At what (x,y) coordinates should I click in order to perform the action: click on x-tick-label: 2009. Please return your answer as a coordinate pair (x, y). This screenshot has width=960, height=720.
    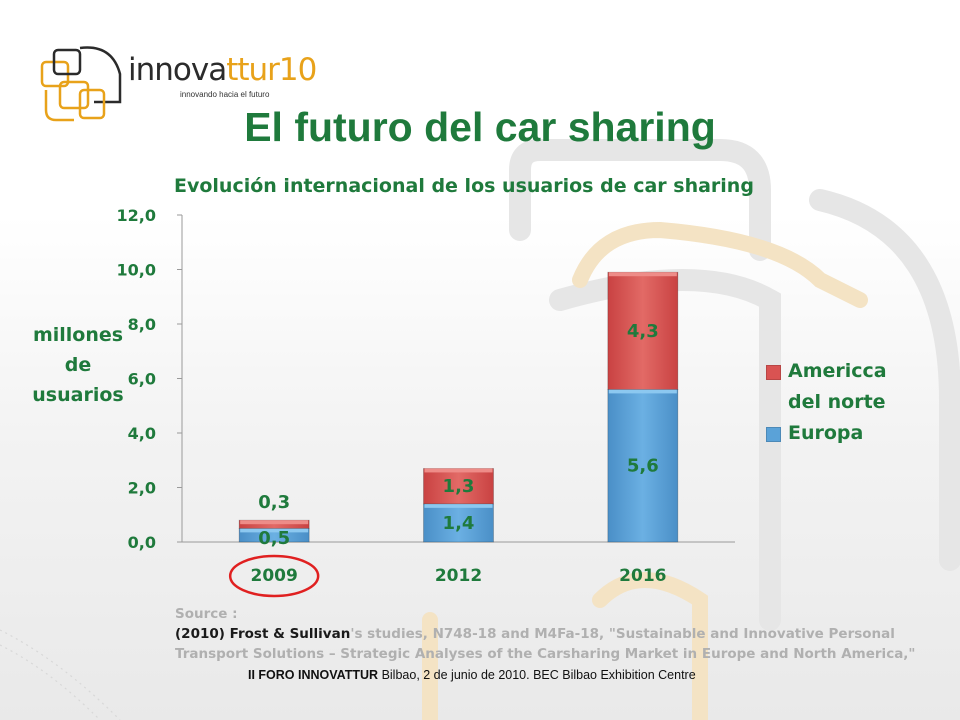
    Looking at the image, I should click on (274, 576).